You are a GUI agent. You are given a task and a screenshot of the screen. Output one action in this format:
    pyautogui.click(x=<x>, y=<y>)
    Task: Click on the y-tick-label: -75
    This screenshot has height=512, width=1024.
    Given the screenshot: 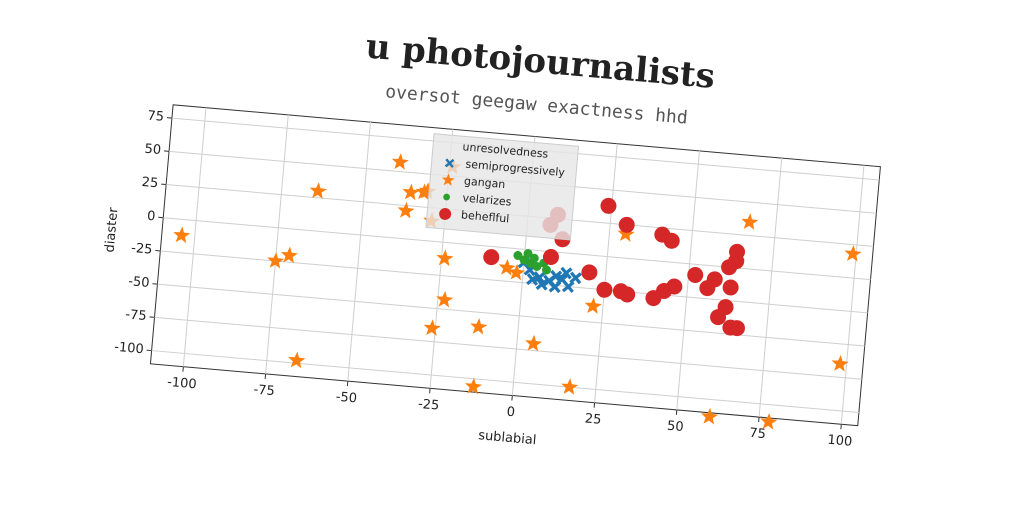 What is the action you would take?
    pyautogui.click(x=136, y=315)
    